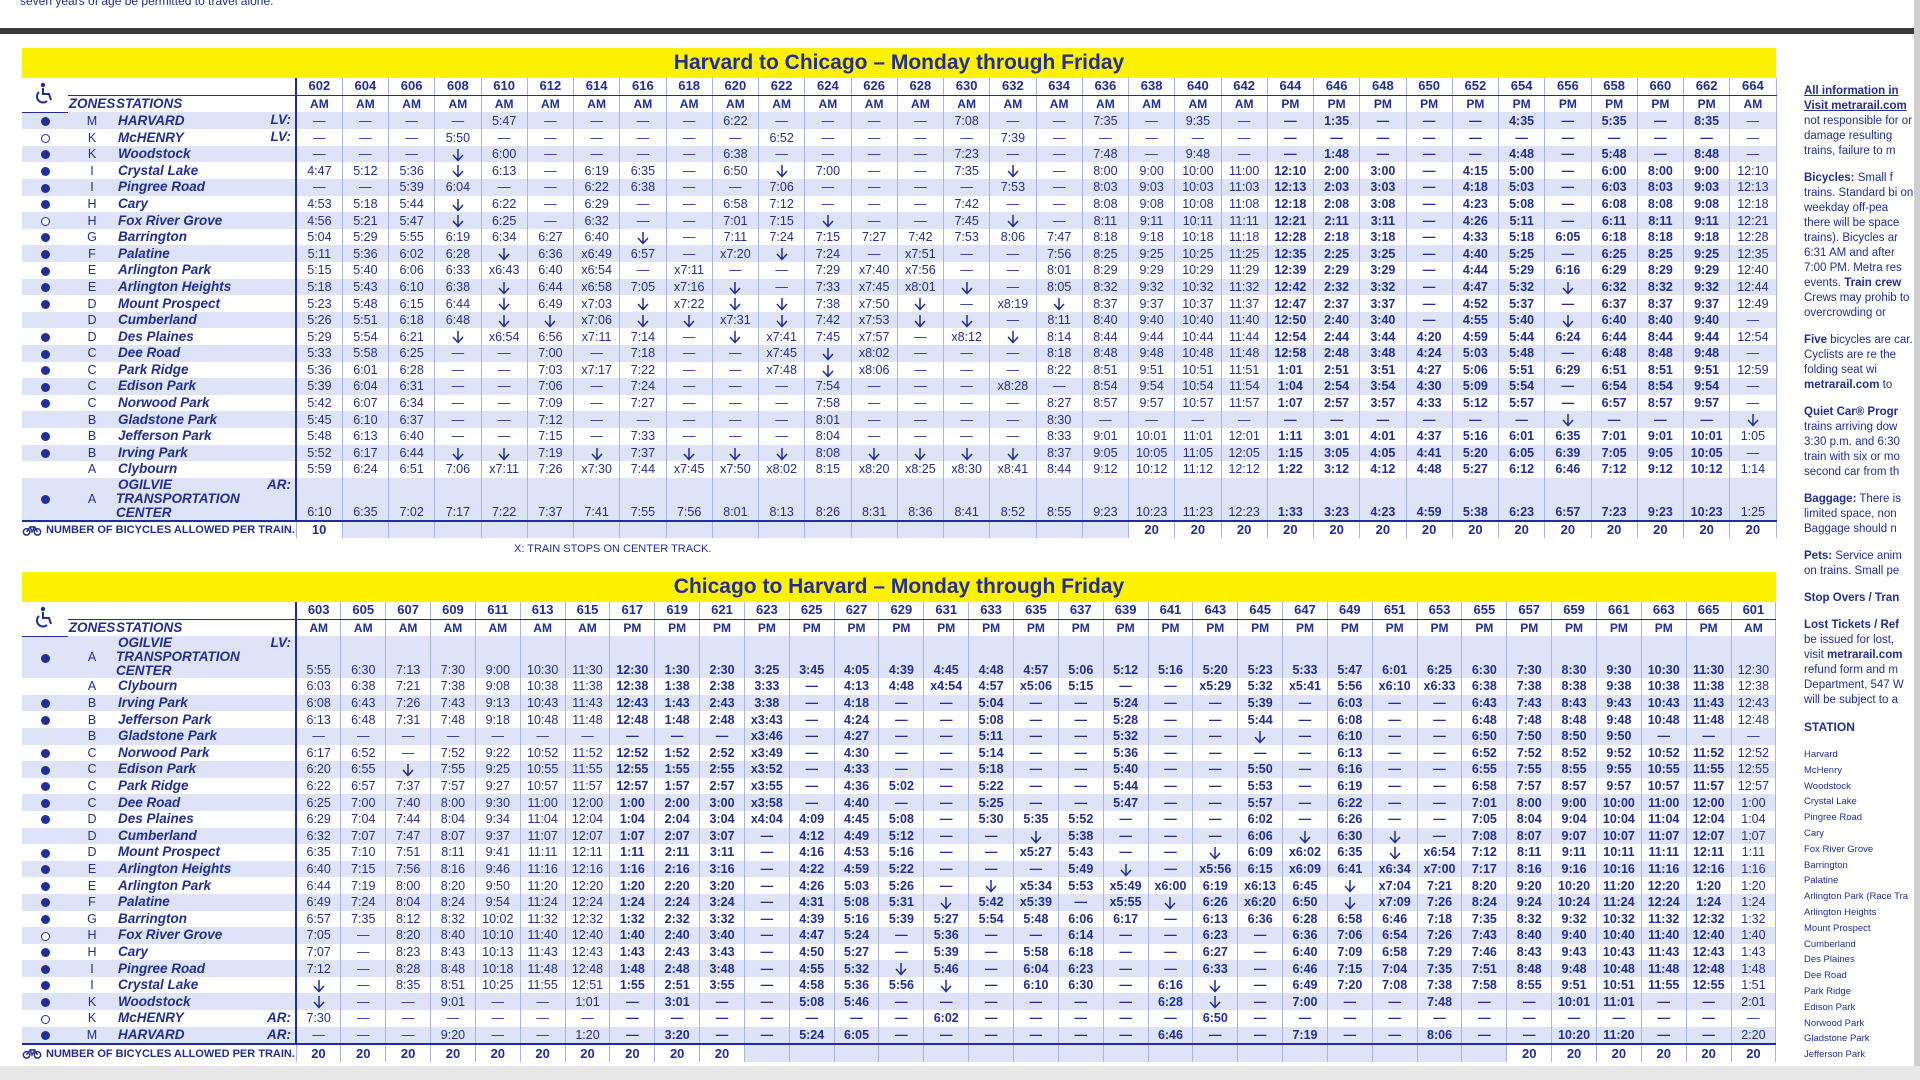  I want to click on time-cell: 1:07, so click(1754, 836).